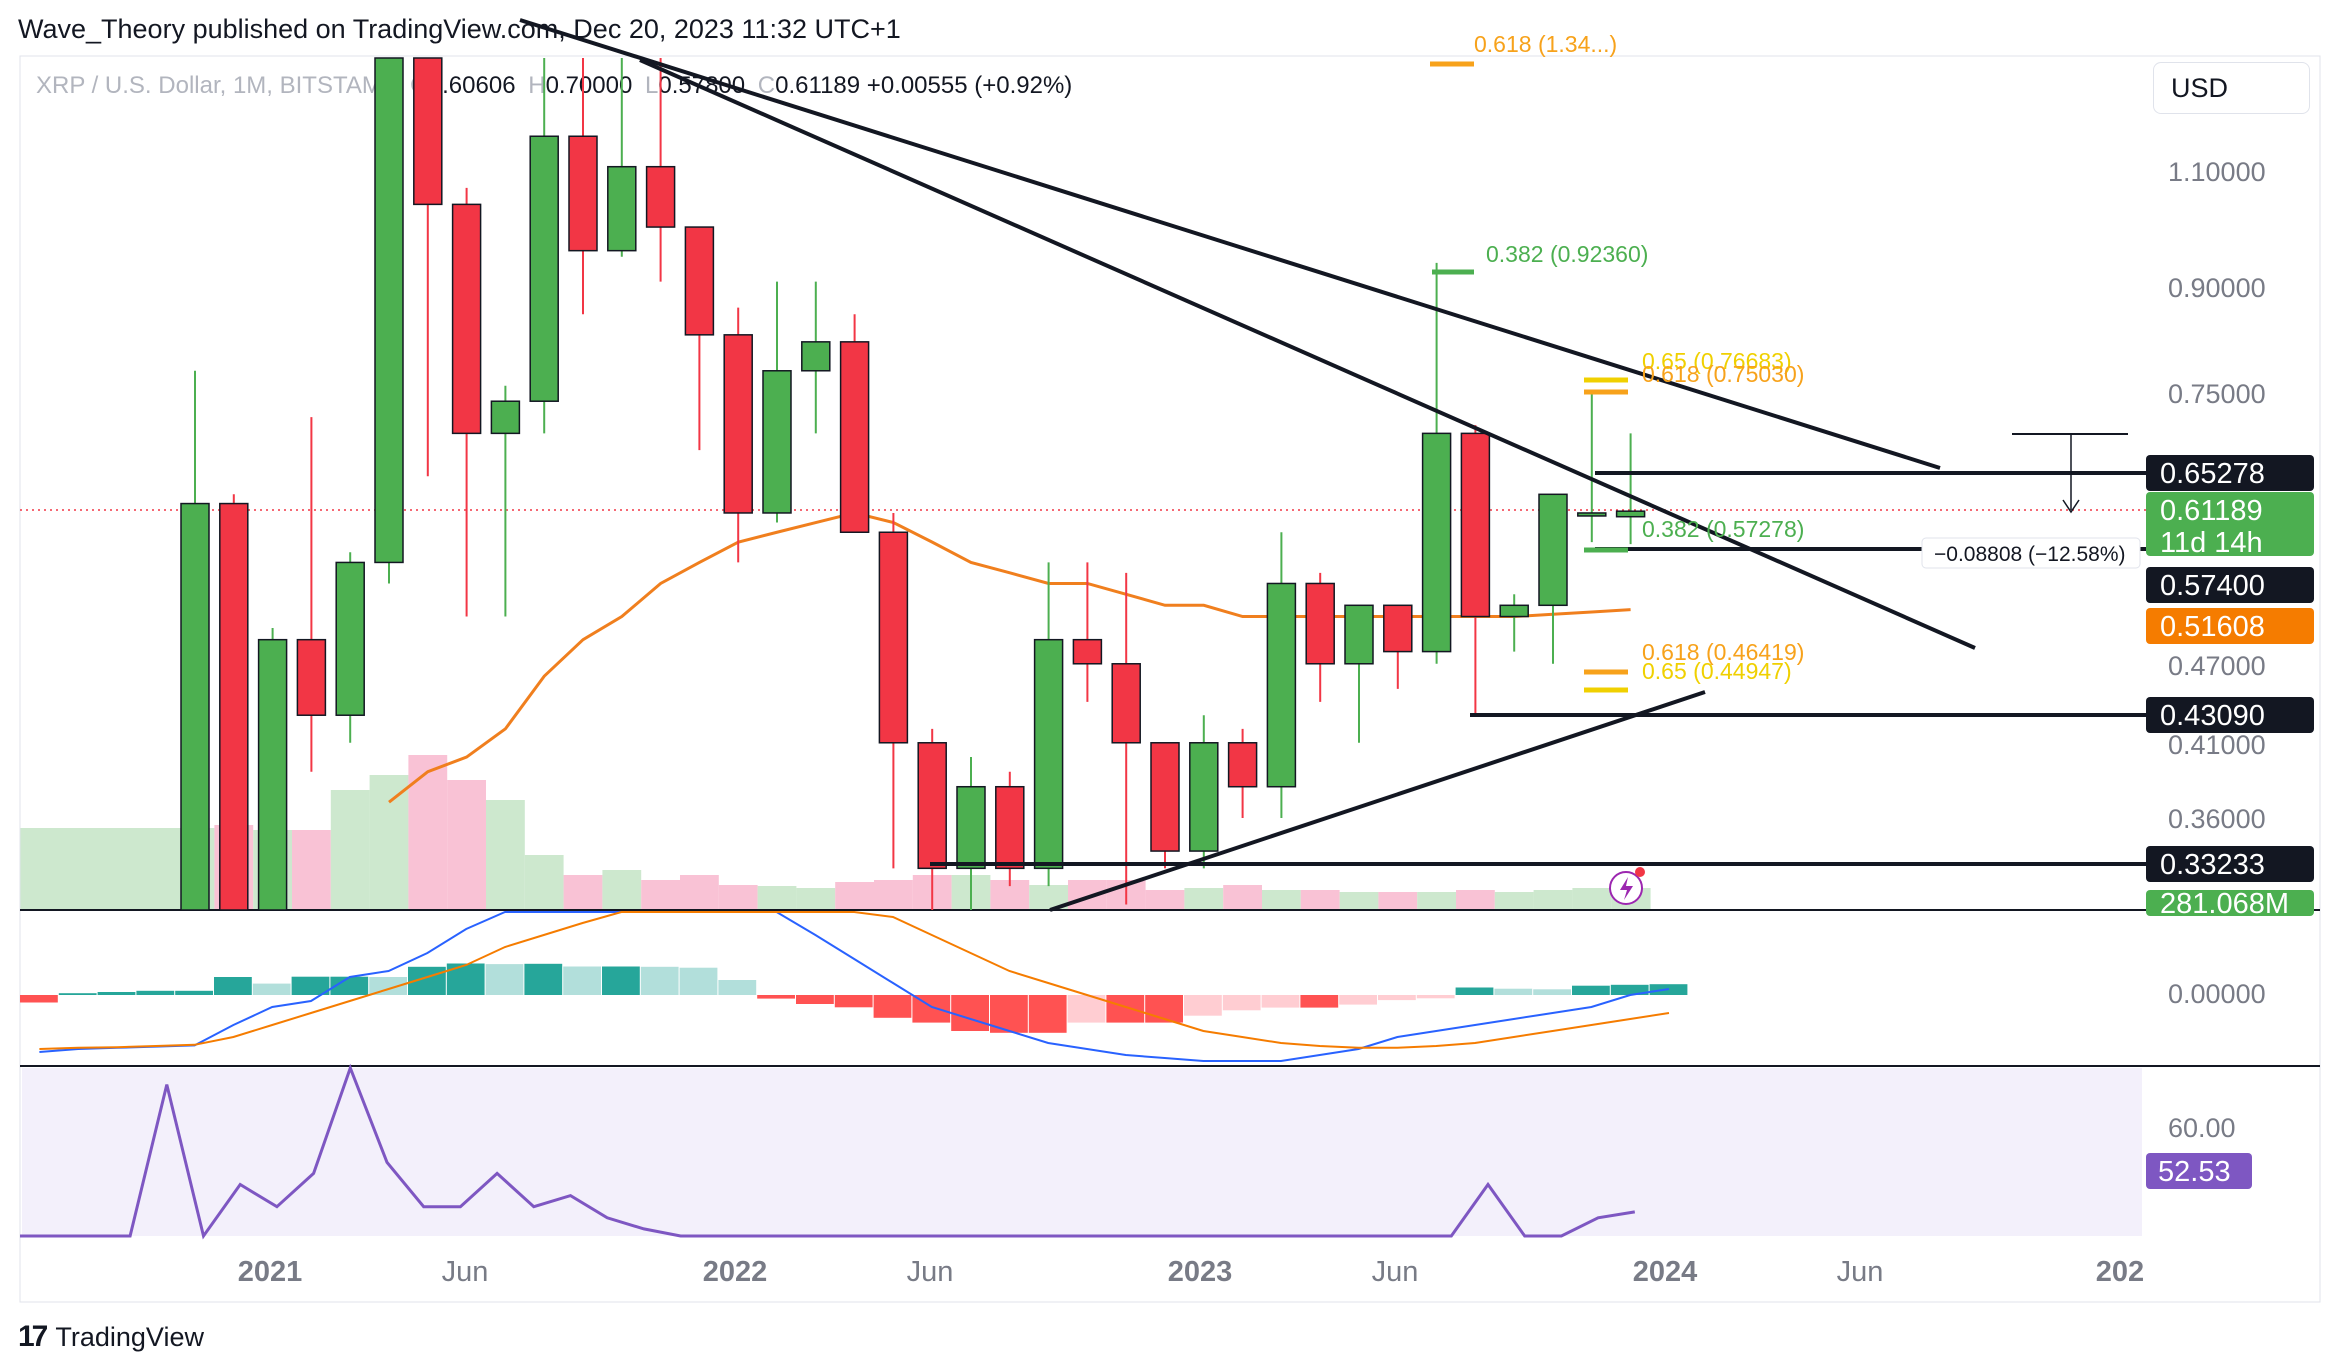  Describe the element at coordinates (1567, 254) in the screenshot. I see `fib-level-label: 0.382 (0.92360)` at that location.